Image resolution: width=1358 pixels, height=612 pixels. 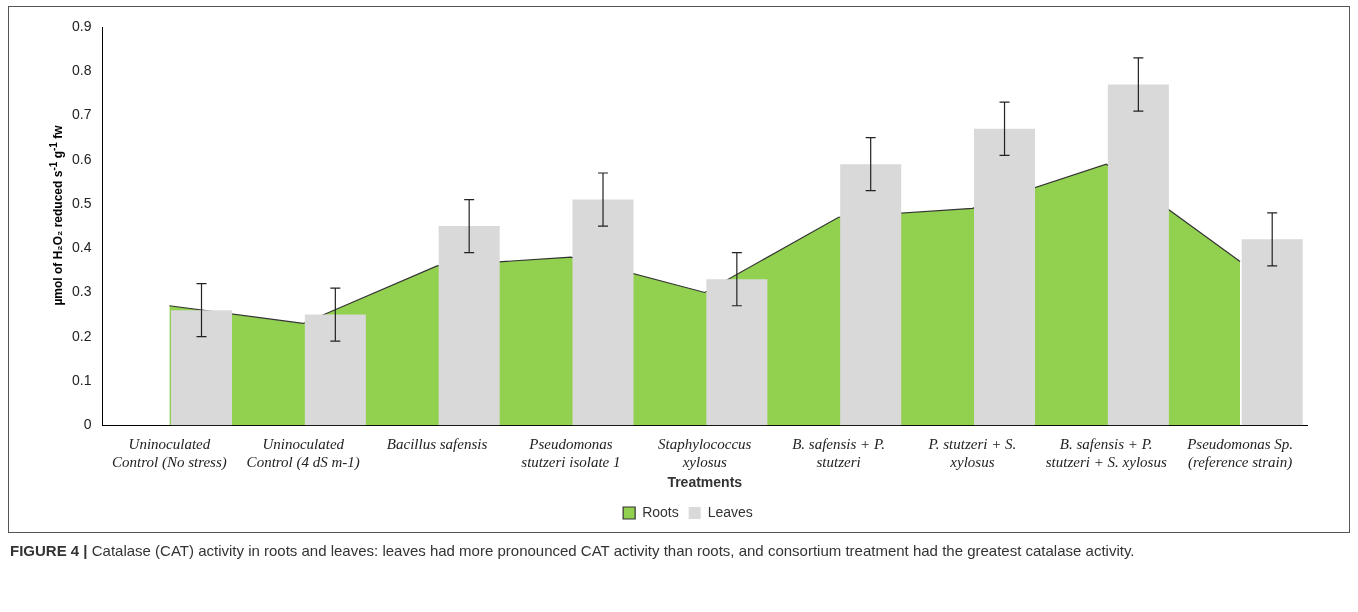 I want to click on y-tick-label: 0.2, so click(x=81, y=335).